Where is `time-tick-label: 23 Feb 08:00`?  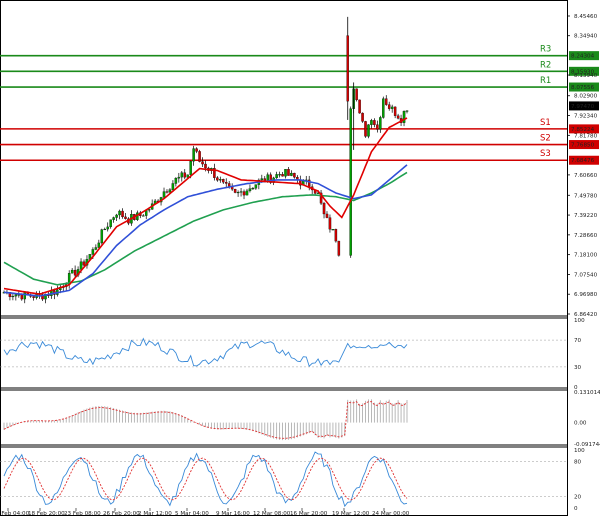 time-tick-label: 23 Feb 08:00 is located at coordinates (82, 514).